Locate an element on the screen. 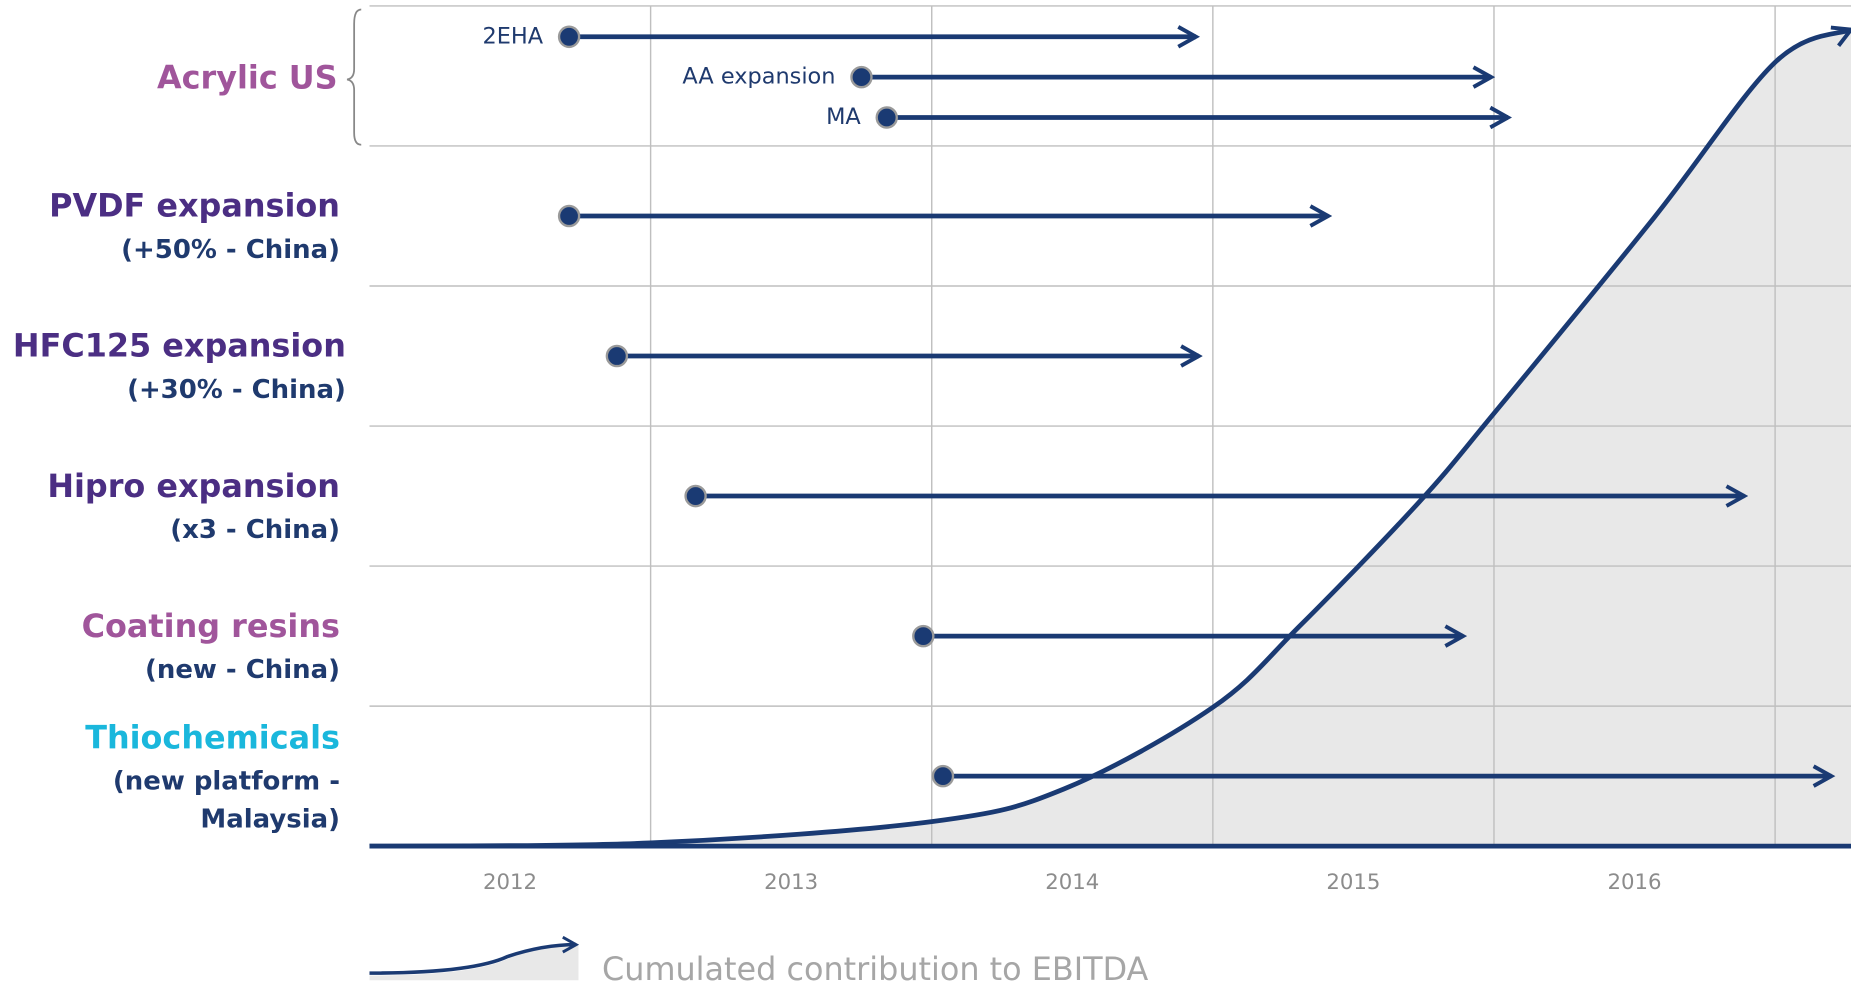 This screenshot has width=1851, height=985. group-label: PVDF expansion is located at coordinates (194, 206).